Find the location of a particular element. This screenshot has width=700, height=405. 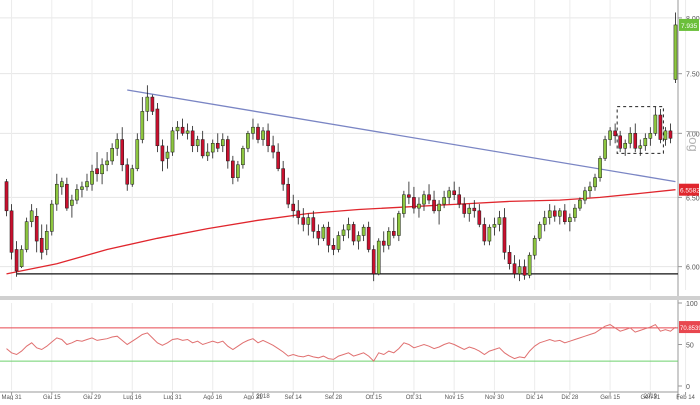

last-price-label: 7.935 is located at coordinates (689, 26).